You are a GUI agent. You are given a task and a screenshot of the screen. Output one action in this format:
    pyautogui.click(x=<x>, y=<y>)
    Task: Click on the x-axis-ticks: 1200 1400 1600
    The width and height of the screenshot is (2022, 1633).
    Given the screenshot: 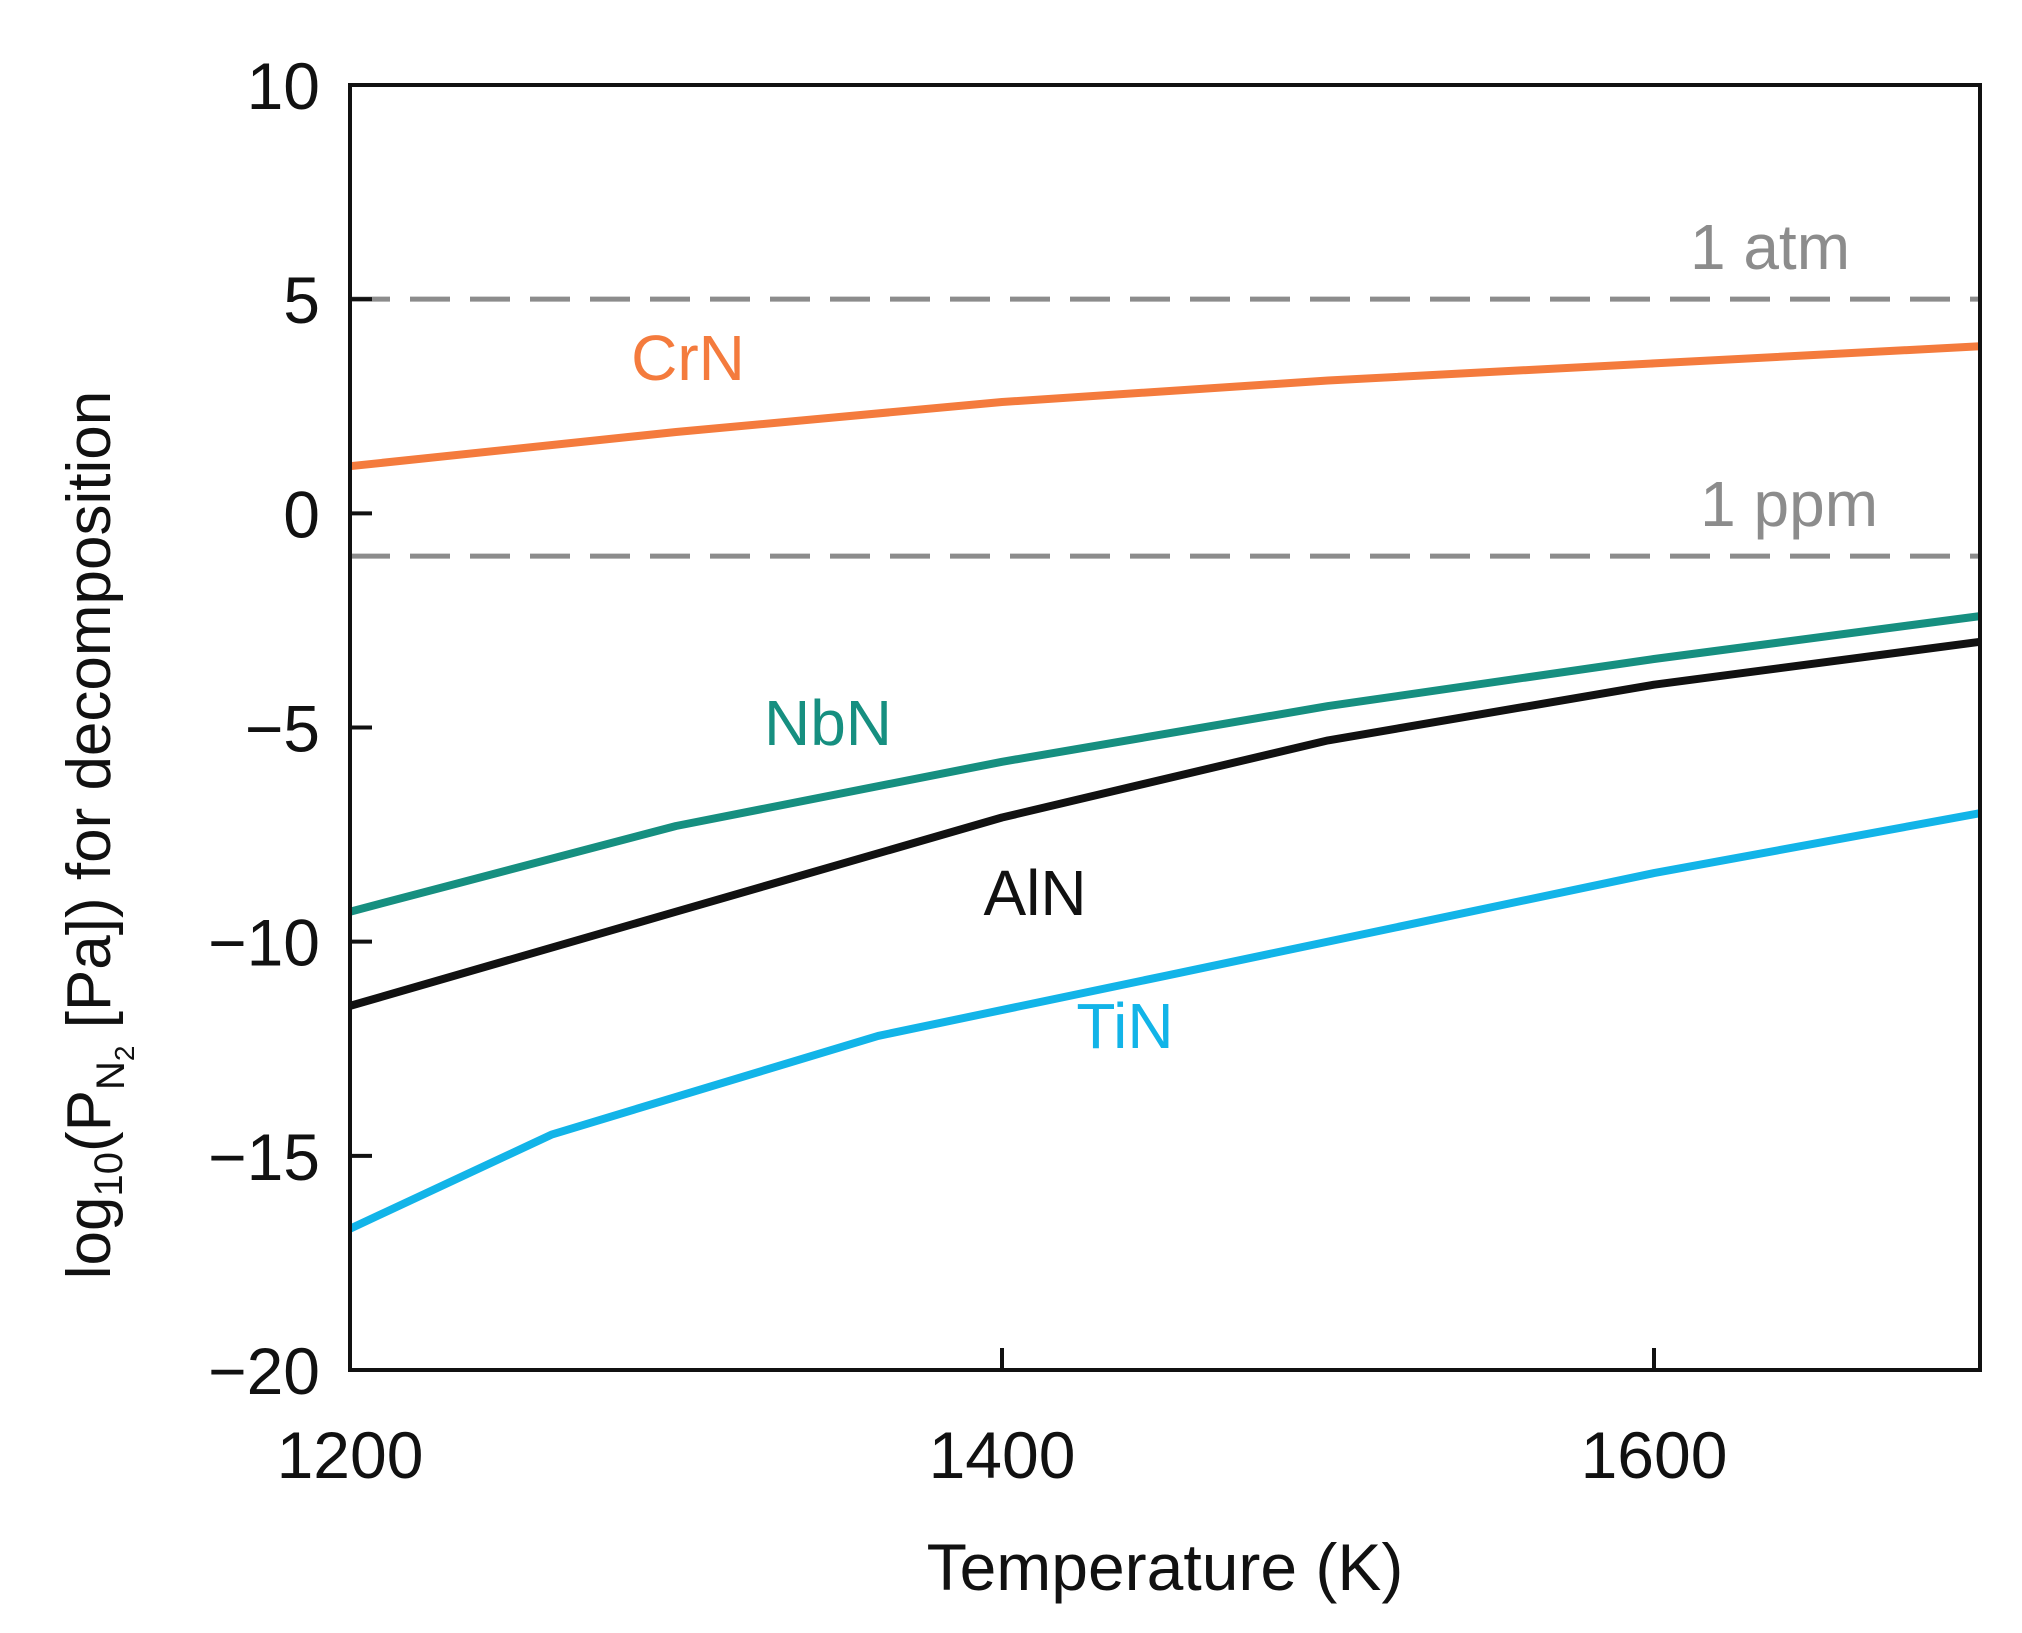 What is the action you would take?
    pyautogui.click(x=1002, y=1420)
    